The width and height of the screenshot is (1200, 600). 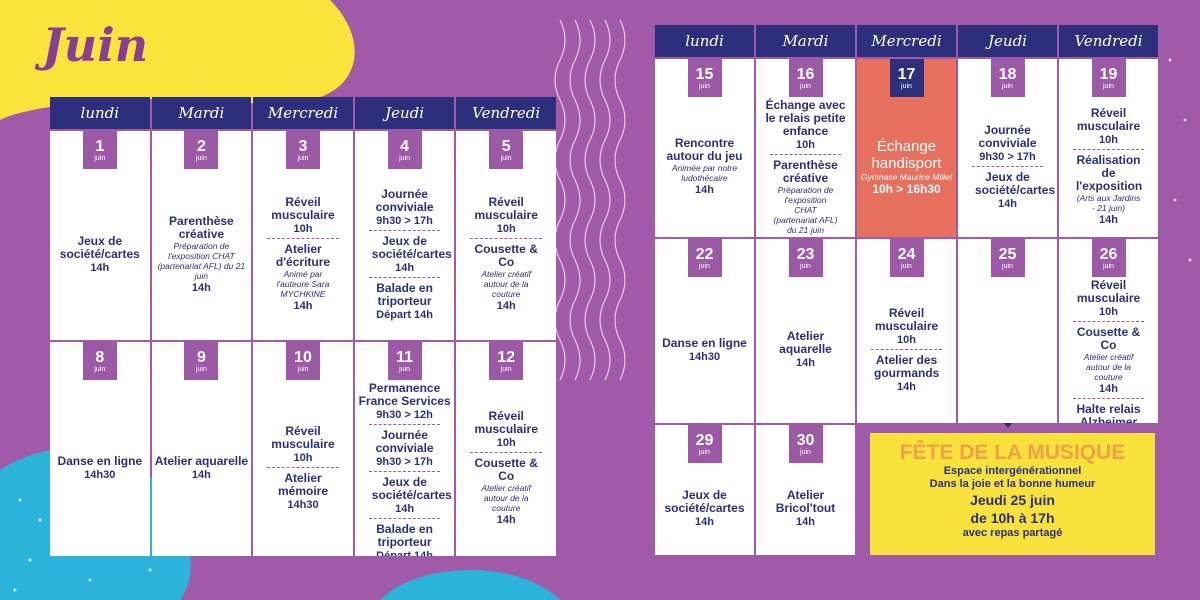 What do you see at coordinates (302, 484) in the screenshot?
I see `event-title: Atelier mémoire` at bounding box center [302, 484].